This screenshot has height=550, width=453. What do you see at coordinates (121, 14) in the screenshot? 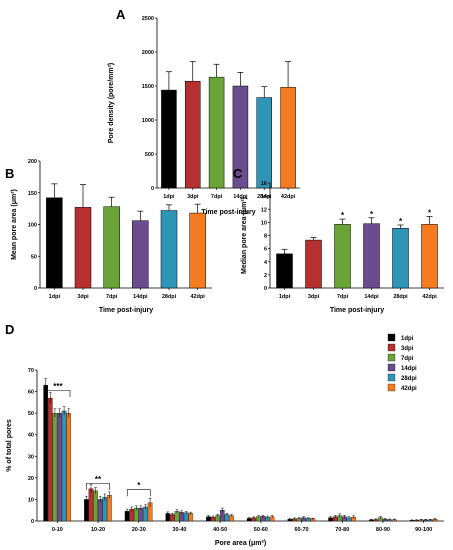
I see `panel-letter: A` at bounding box center [121, 14].